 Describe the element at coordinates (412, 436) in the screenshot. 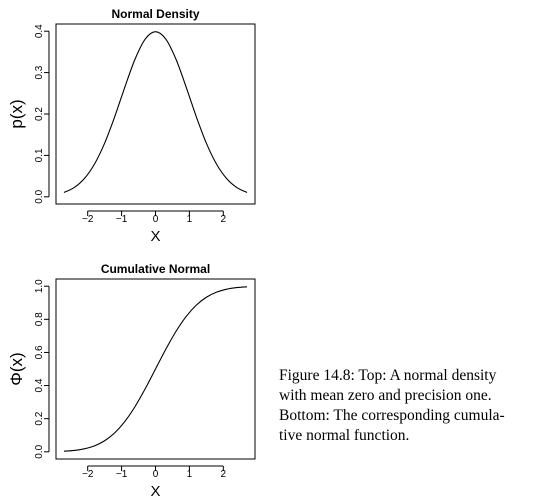

I see `caption-line: tive normal function.` at that location.